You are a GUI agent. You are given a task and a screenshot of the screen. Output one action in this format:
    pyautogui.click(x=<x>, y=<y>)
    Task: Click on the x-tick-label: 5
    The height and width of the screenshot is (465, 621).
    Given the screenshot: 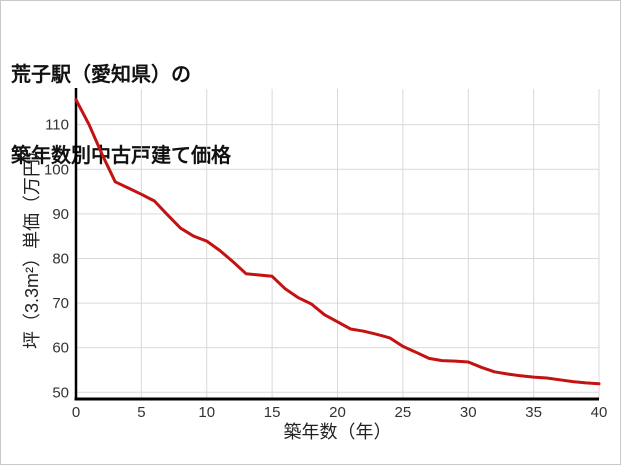 What is the action you would take?
    pyautogui.click(x=141, y=412)
    